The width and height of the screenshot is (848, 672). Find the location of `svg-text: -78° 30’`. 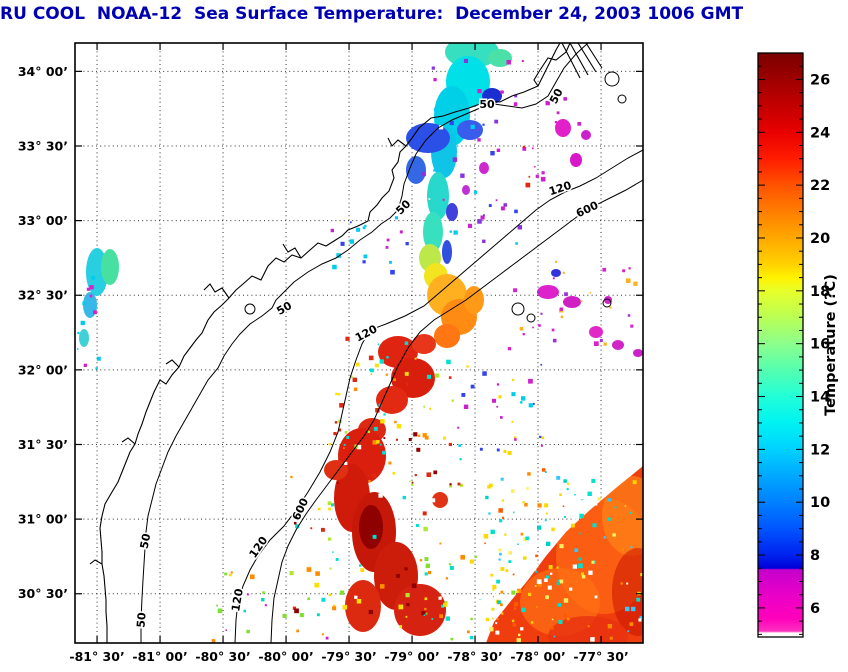

svg-text: -78° 30’ is located at coordinates (474, 656).